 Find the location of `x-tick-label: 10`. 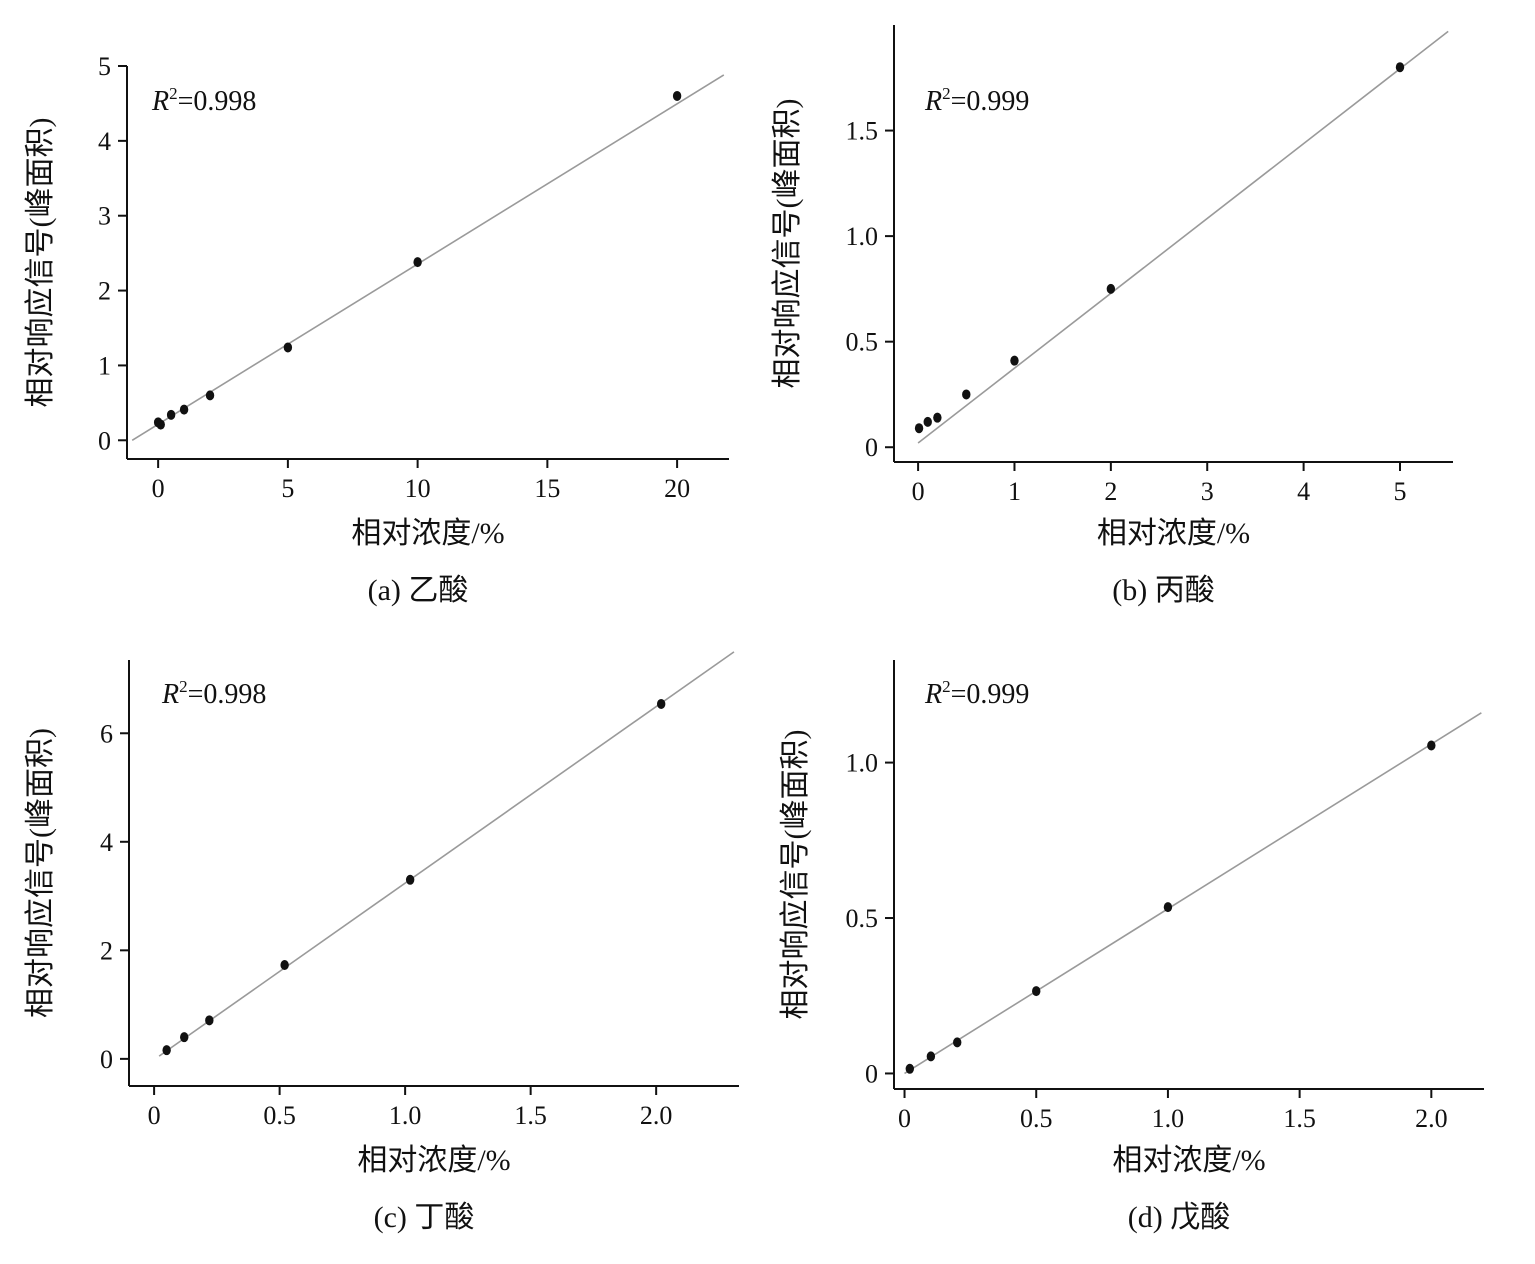

x-tick-label: 10 is located at coordinates (418, 488).